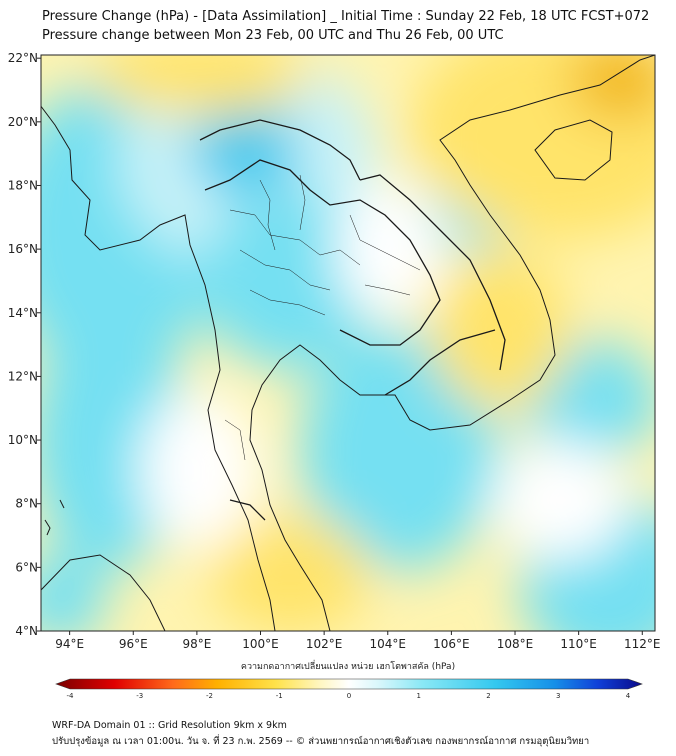 The height and width of the screenshot is (756, 676). I want to click on latitude-ticks: 4°N 6°N 8°N 10°N 12°N 14°N 16°N 18°N 20°N 22°N, so click(24, 344).